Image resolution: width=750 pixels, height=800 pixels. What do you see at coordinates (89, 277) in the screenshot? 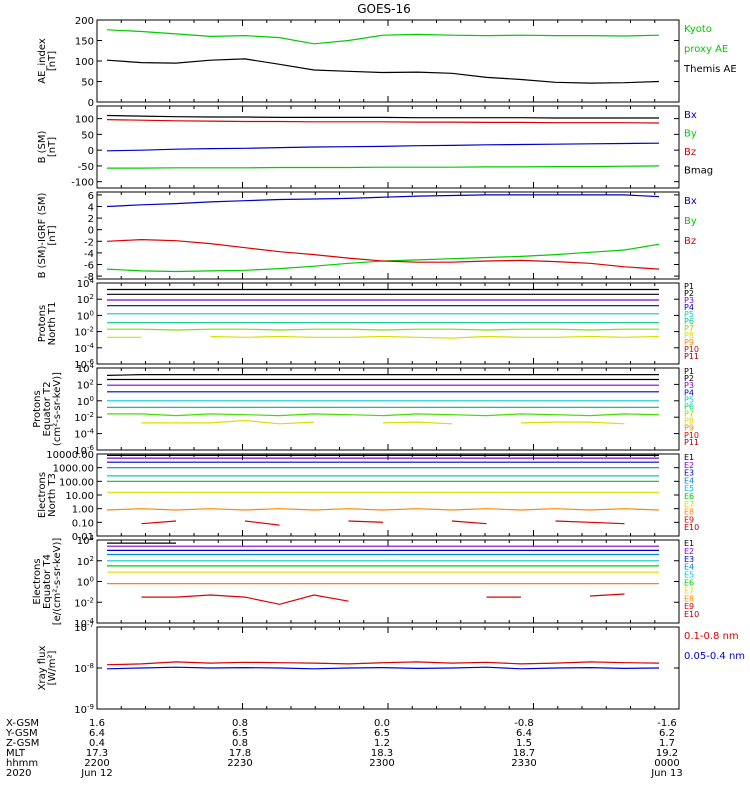
I see `y-tick-label: -8` at bounding box center [89, 277].